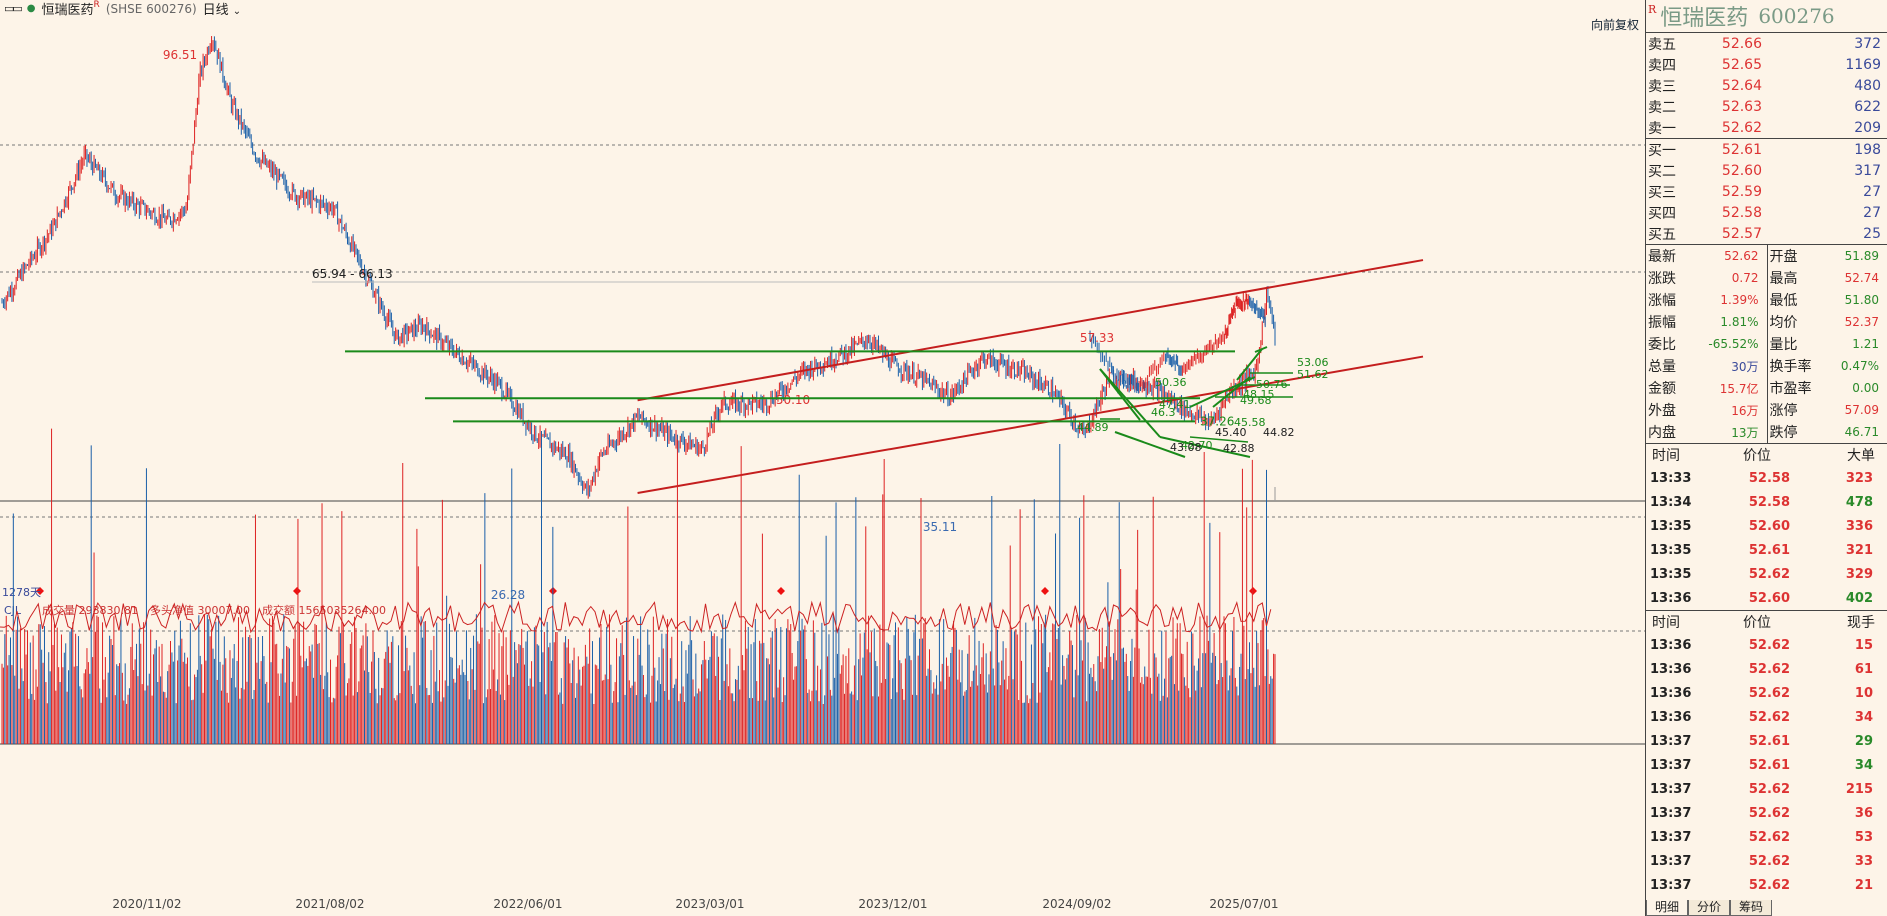 This screenshot has height=916, width=1887. I want to click on stat-cell: 换手率 0.47%, so click(1826, 366).